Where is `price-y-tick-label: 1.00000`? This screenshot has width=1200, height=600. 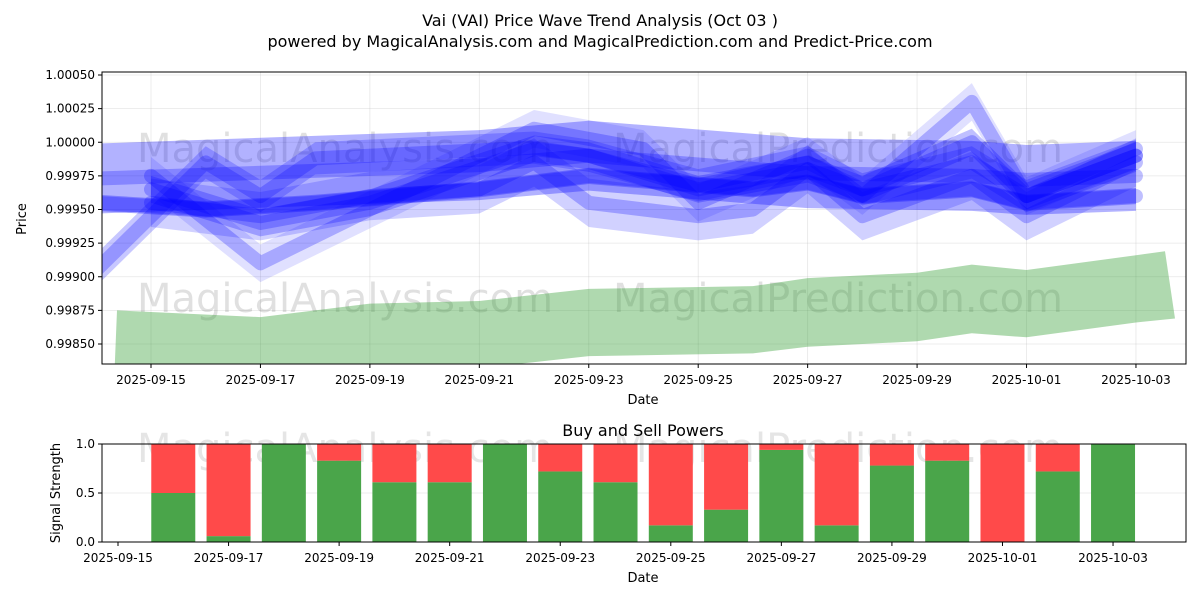 price-y-tick-label: 1.00000 is located at coordinates (70, 142).